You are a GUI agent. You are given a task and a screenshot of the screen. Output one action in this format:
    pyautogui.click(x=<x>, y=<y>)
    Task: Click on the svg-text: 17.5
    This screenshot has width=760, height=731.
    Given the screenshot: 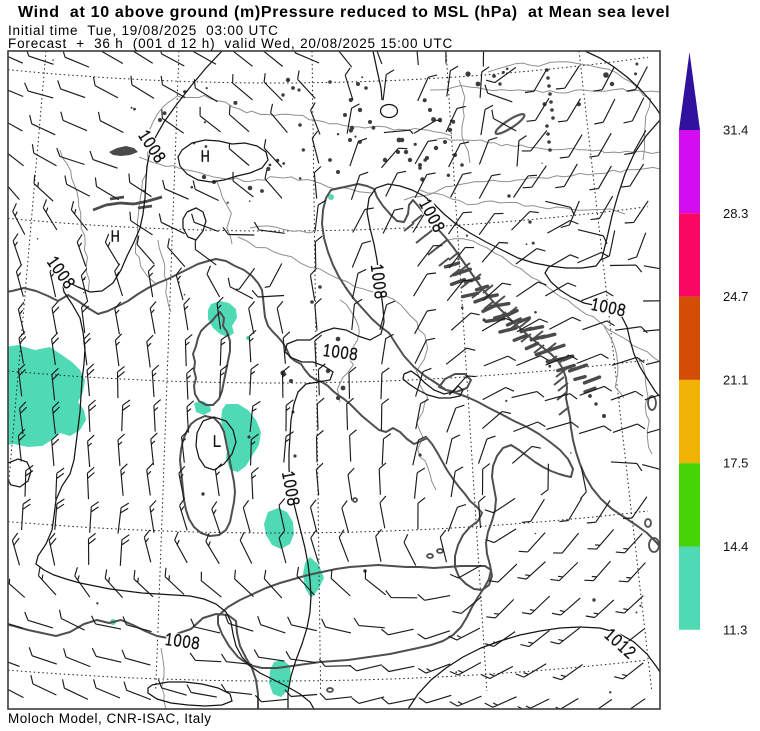 What is the action you would take?
    pyautogui.click(x=735, y=463)
    